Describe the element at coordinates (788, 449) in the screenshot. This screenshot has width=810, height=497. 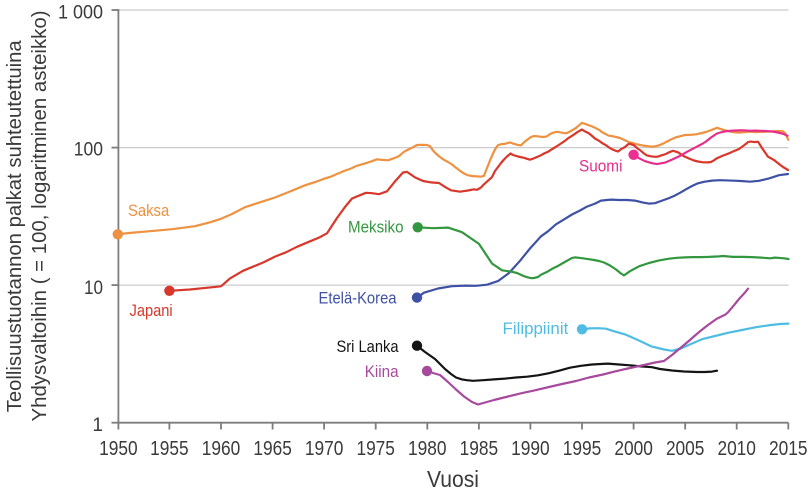
I see `svg-text: 2015` at that location.